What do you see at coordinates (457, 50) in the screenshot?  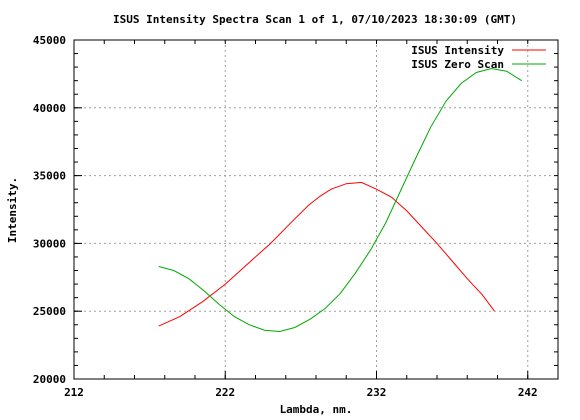 I see `legend-label-1: ISUS Intensity` at bounding box center [457, 50].